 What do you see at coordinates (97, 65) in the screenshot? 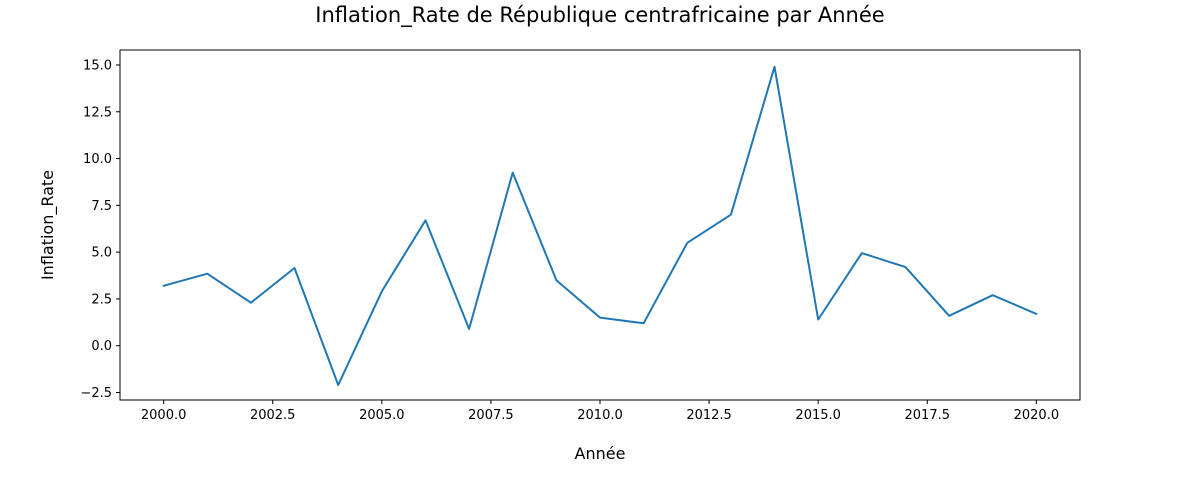
I see `y-tick-label: 15.0` at bounding box center [97, 65].